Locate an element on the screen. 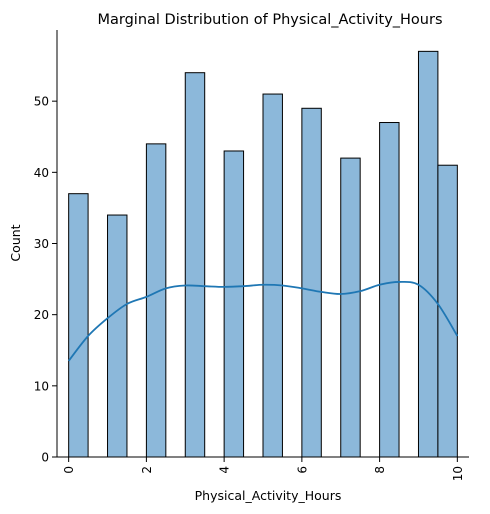 The height and width of the screenshot is (514, 490). x-tick-label-4: 8 is located at coordinates (380, 470).